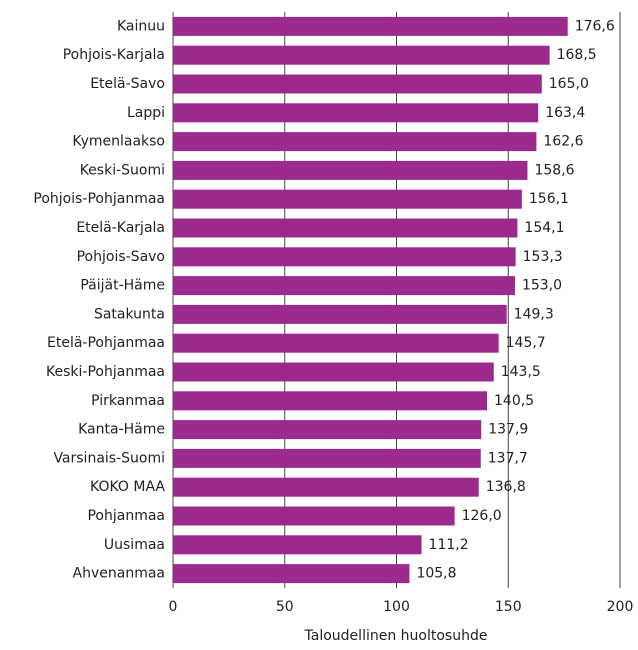  I want to click on y-tick-label: Pohjanmaa, so click(126, 516).